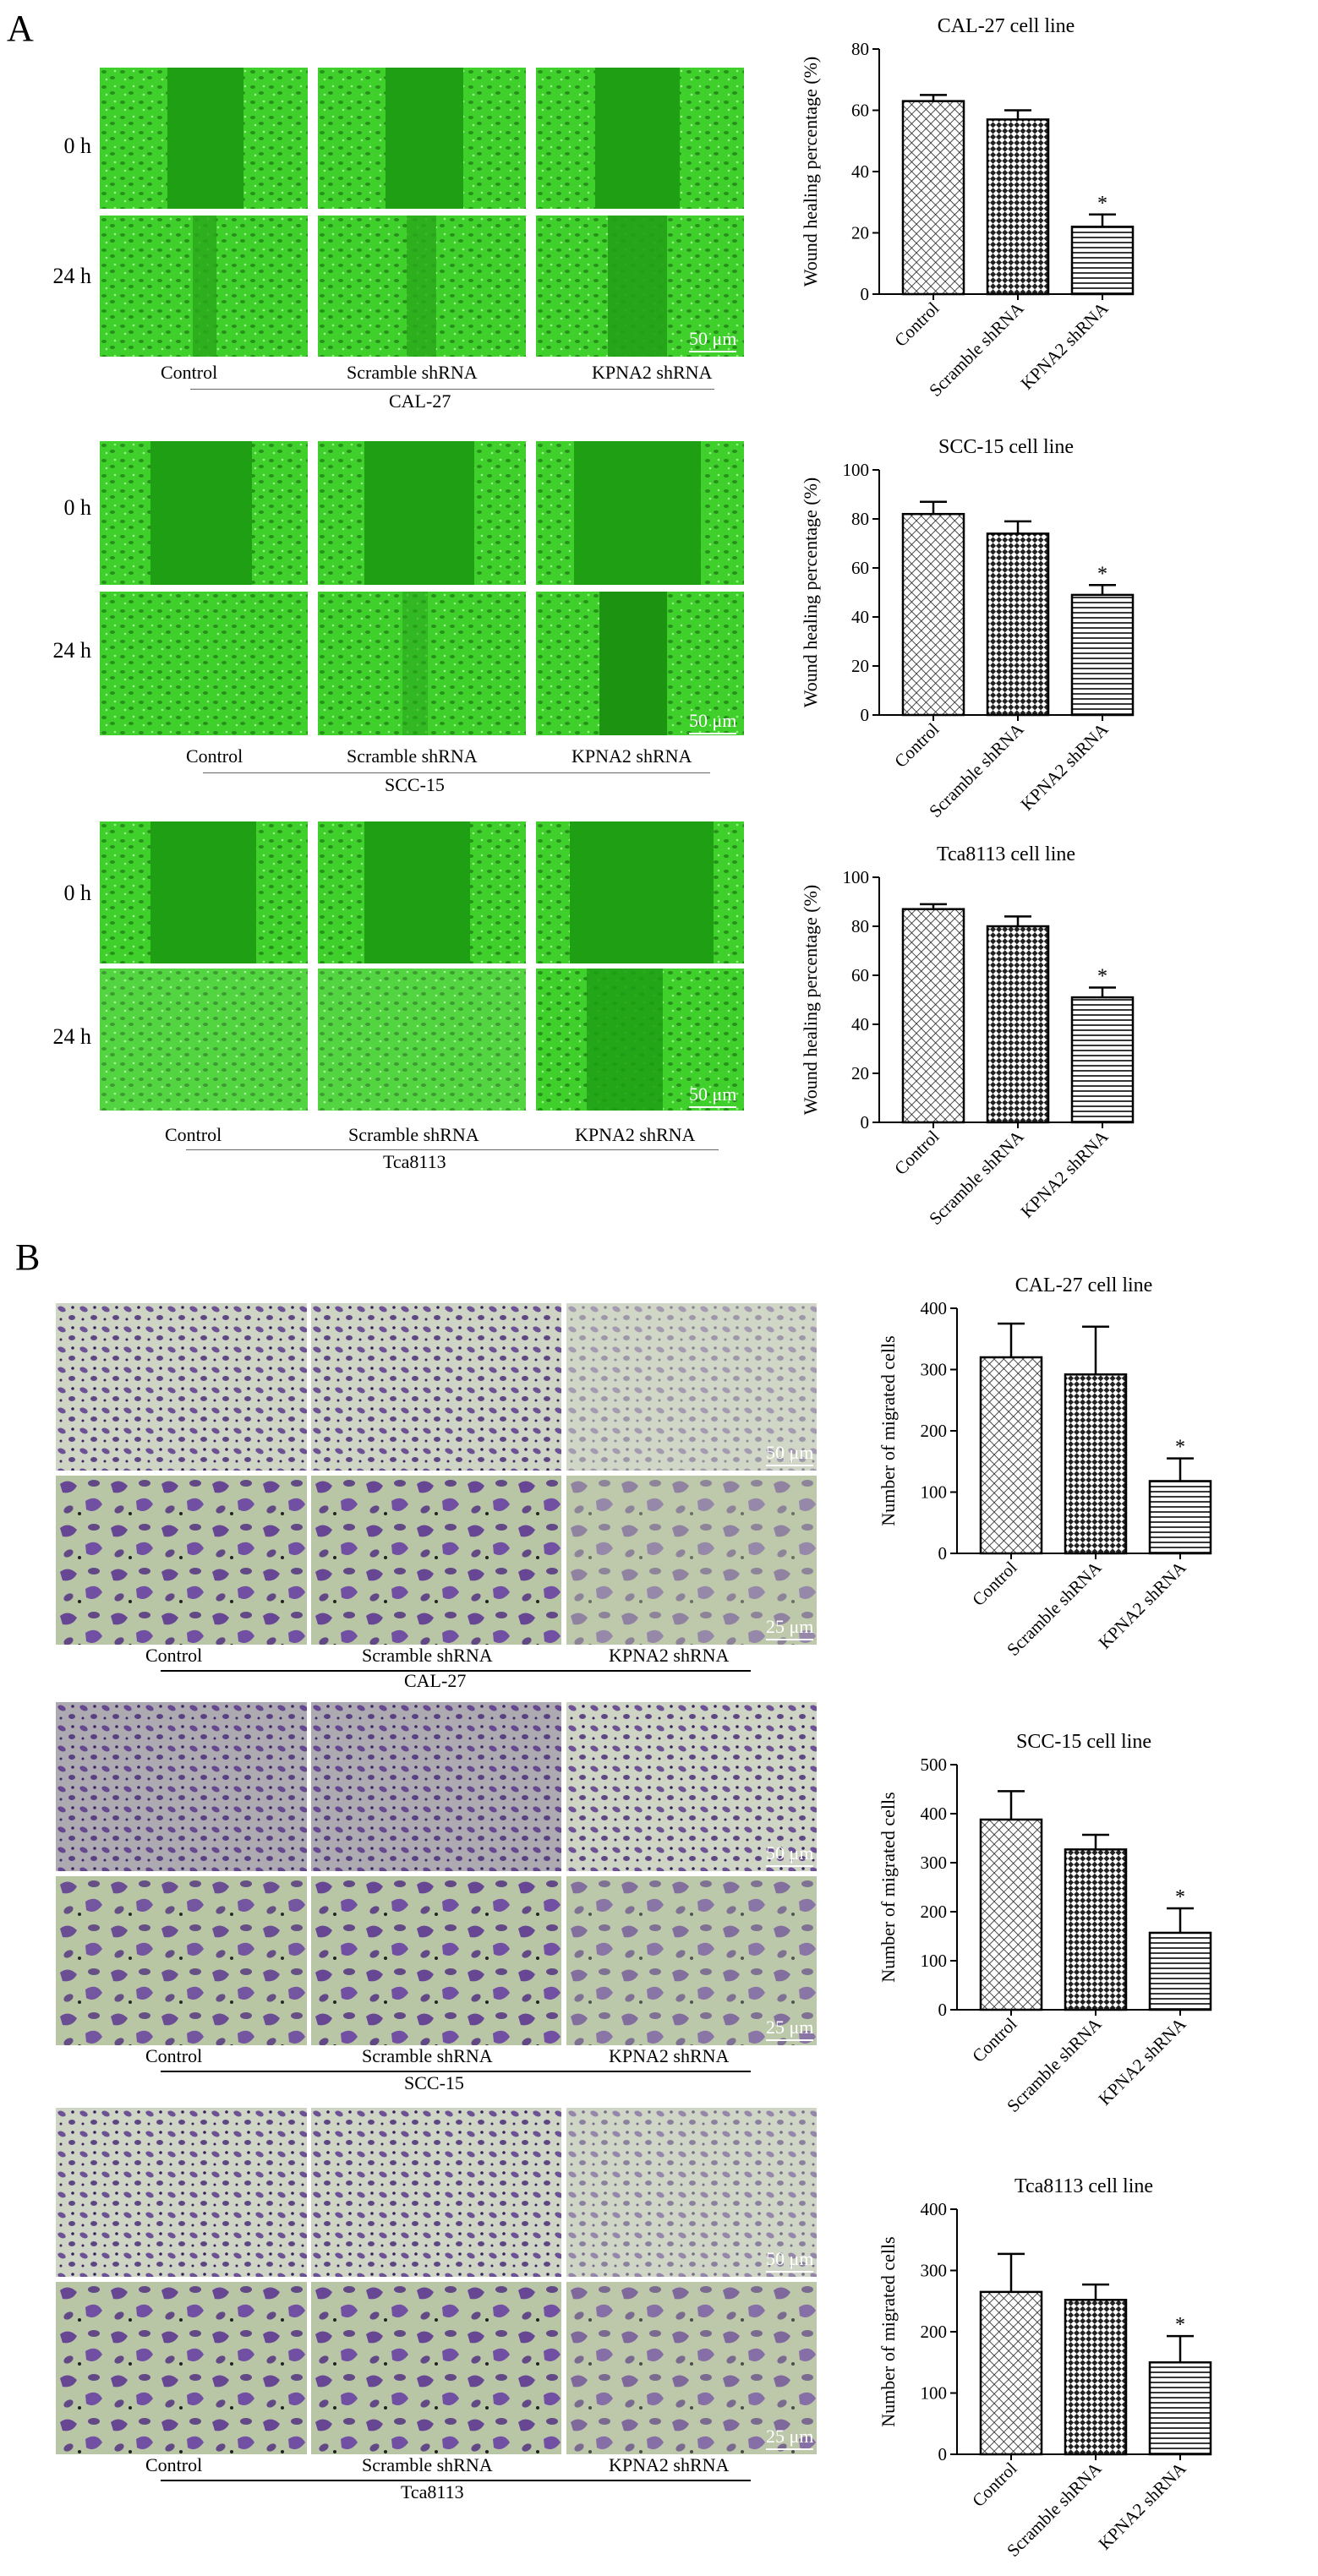 This screenshot has height=2576, width=1318. What do you see at coordinates (72, 276) in the screenshot?
I see `time-label-24h: 24 h` at bounding box center [72, 276].